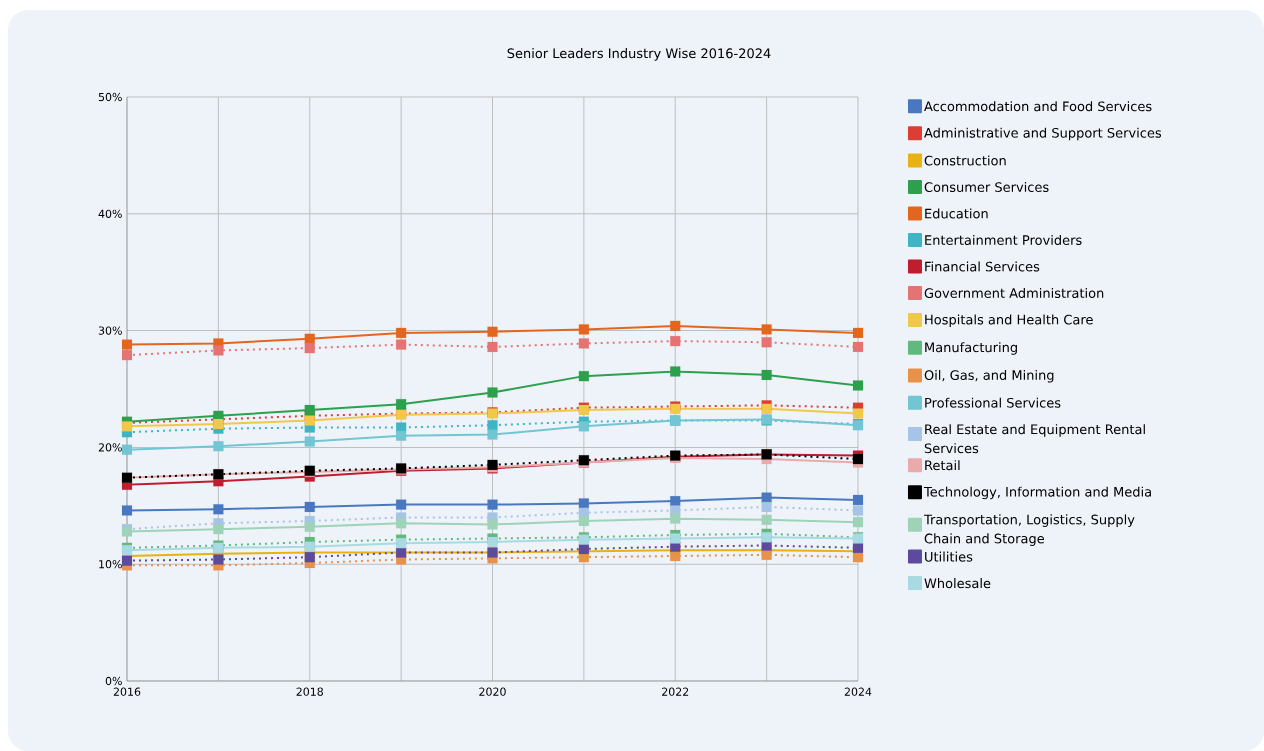 The width and height of the screenshot is (1264, 751). I want to click on y-tick-label: 50%, so click(110, 97).